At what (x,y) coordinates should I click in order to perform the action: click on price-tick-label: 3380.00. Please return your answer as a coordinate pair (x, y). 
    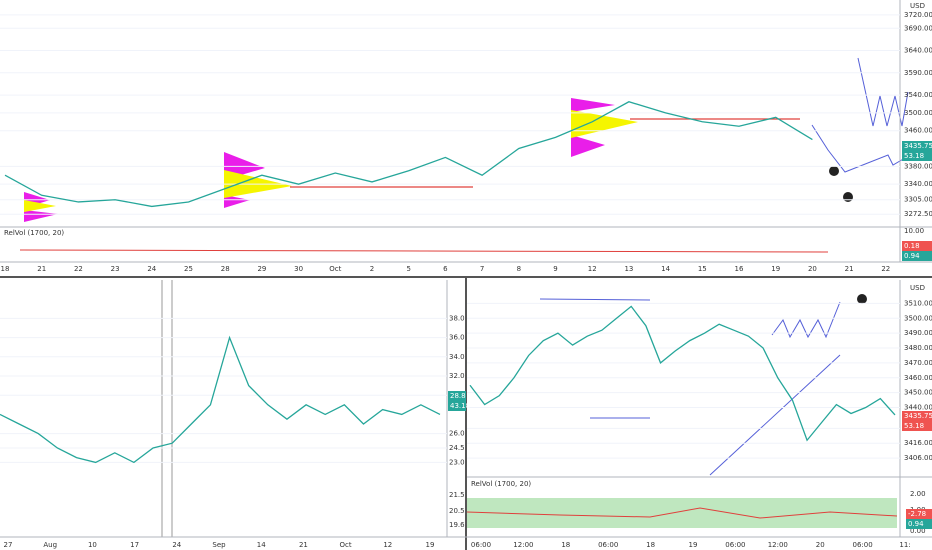
    Looking at the image, I should click on (918, 166).